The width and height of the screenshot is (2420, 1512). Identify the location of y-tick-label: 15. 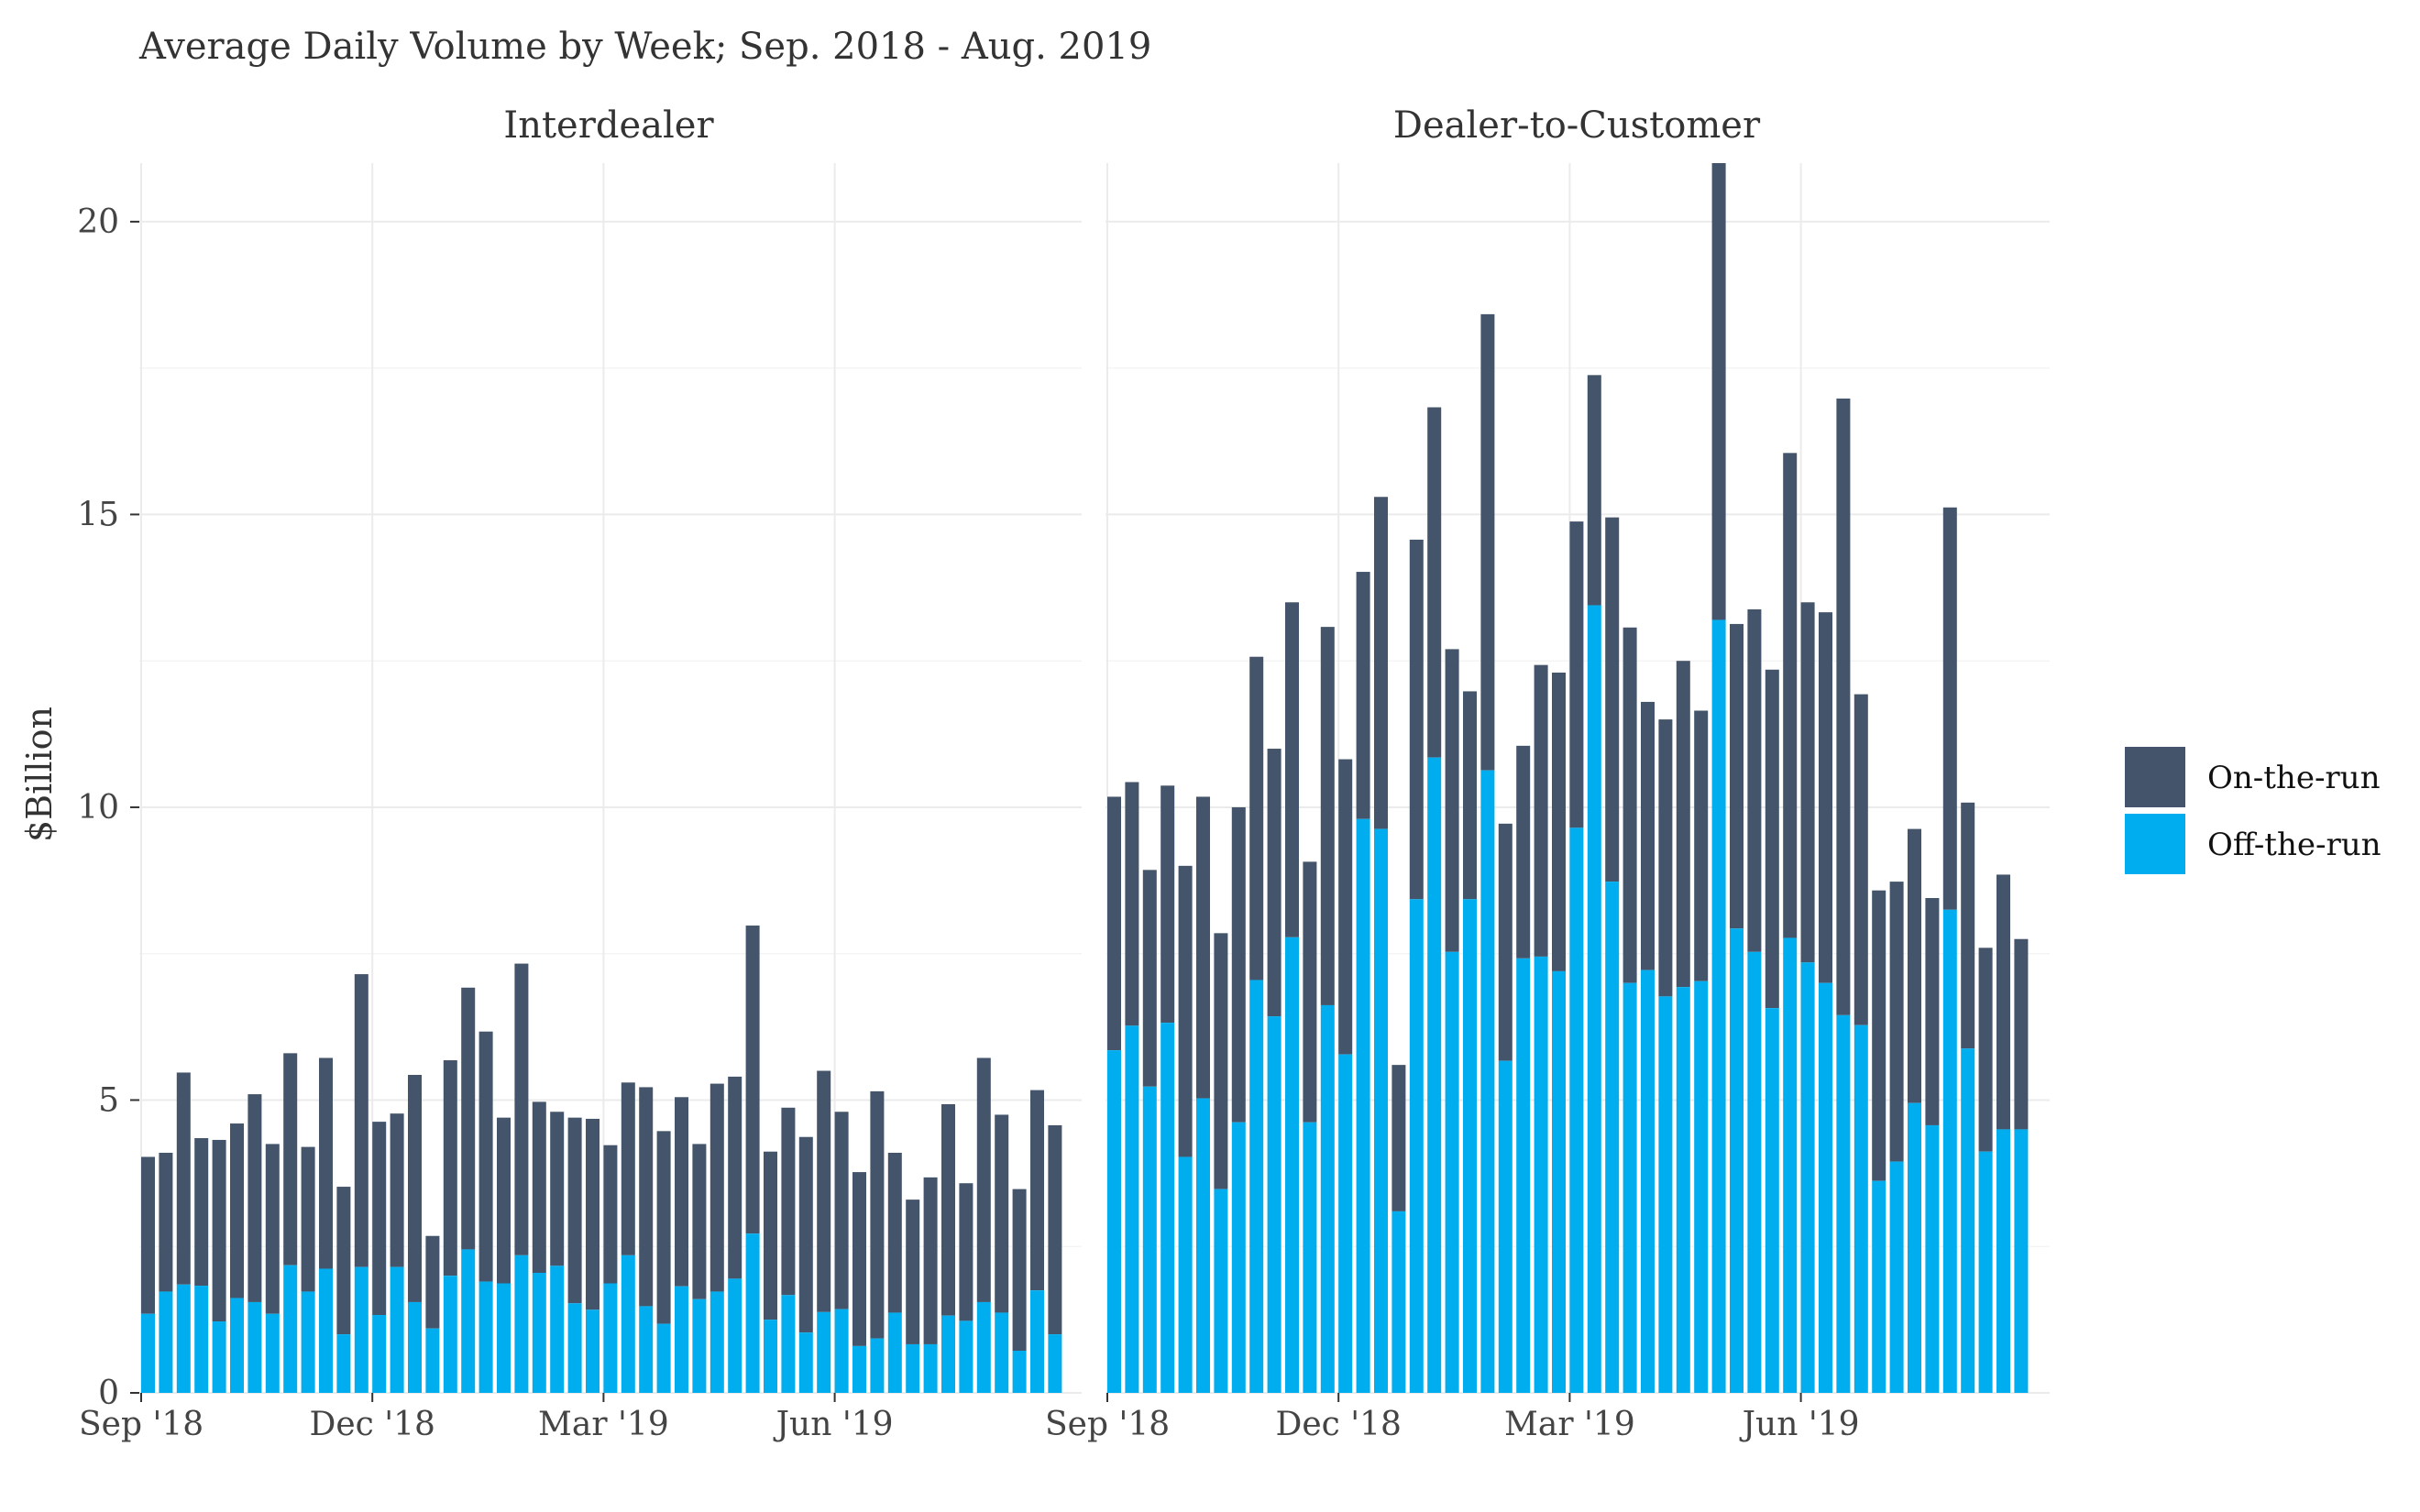
(98, 514).